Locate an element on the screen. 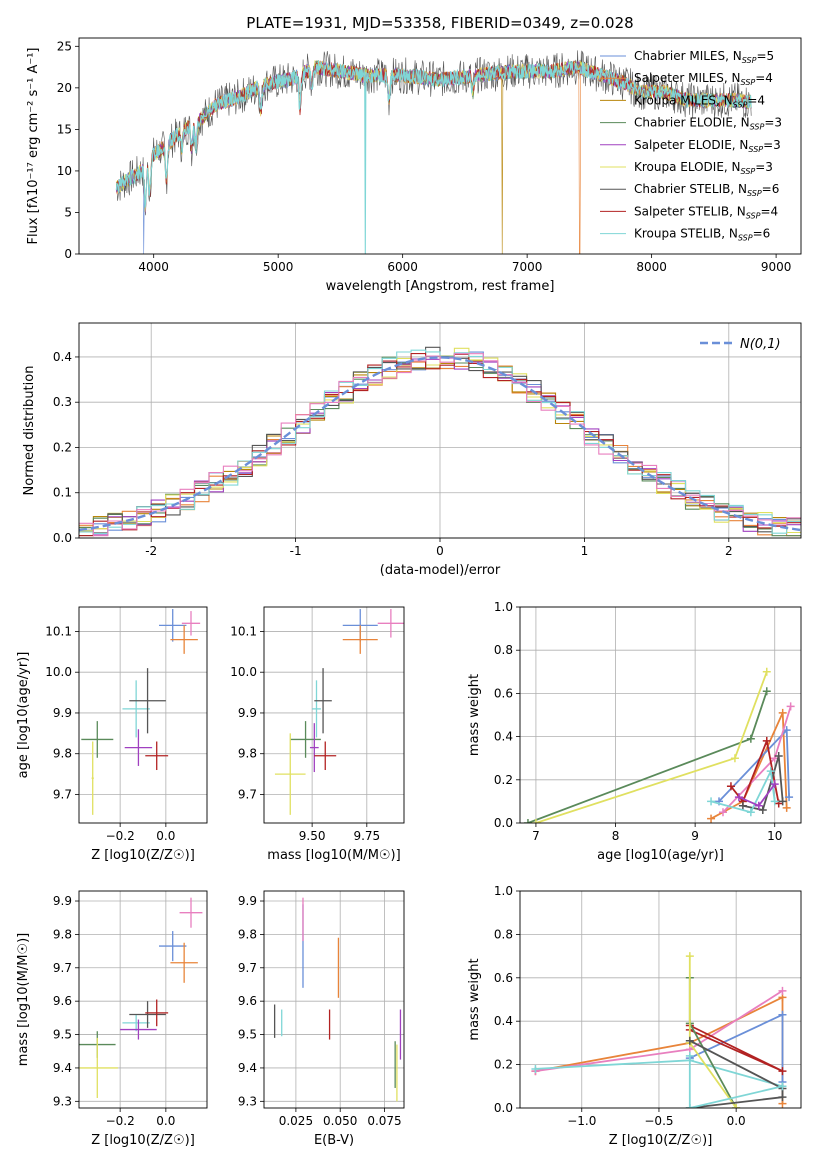 Image resolution: width=819 pixels, height=1170 pixels. x-tick-label: 9 is located at coordinates (695, 836).